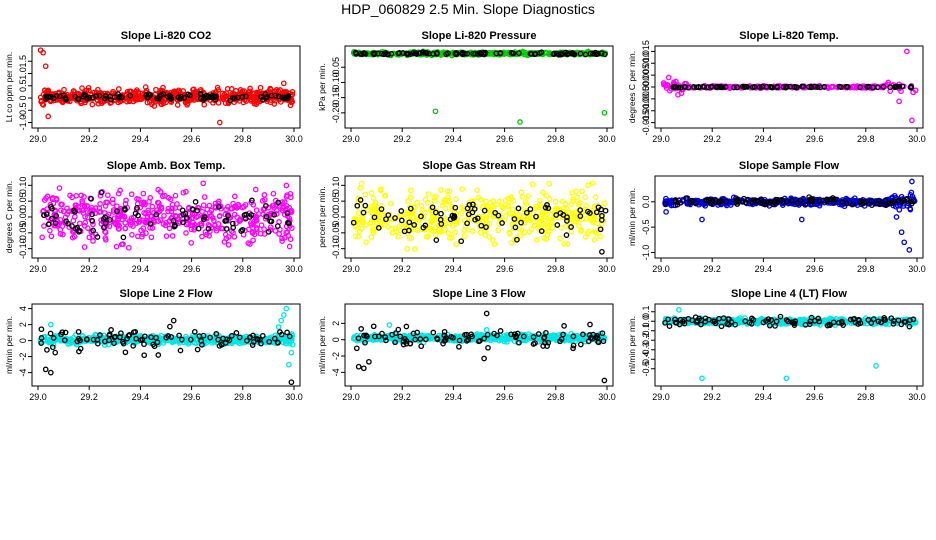 This screenshot has width=936, height=540. Describe the element at coordinates (166, 87) in the screenshot. I see `plot-frame` at that location.